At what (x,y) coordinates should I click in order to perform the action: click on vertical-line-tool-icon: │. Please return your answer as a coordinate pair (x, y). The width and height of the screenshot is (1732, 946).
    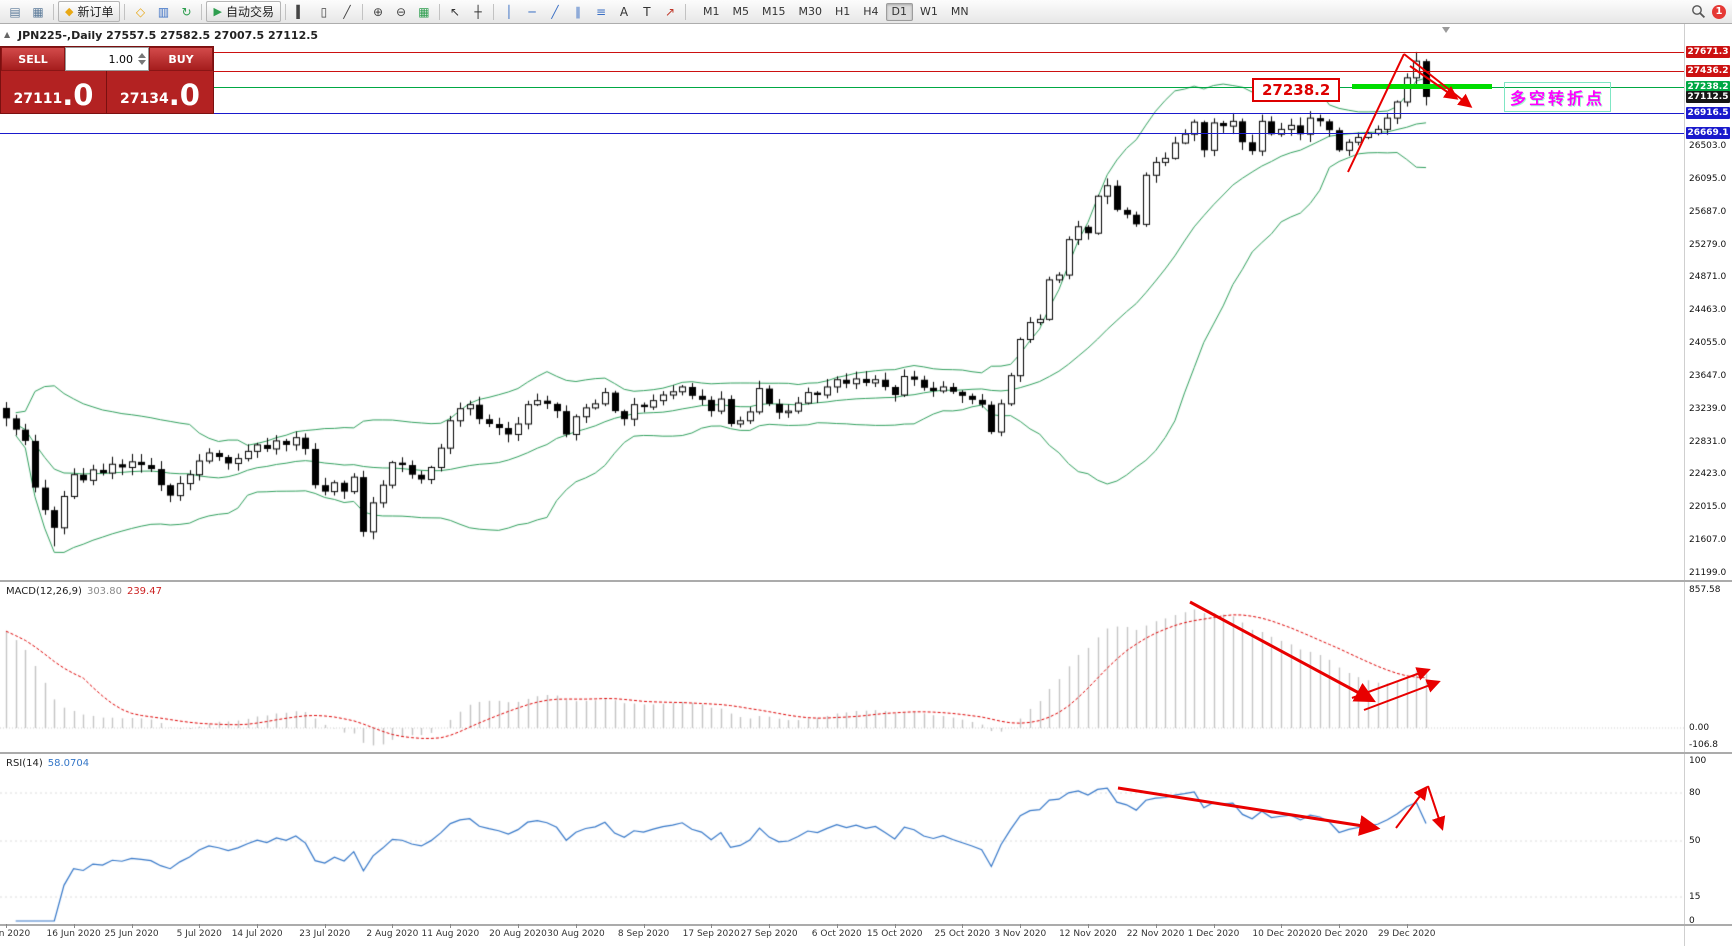
    Looking at the image, I should click on (509, 11).